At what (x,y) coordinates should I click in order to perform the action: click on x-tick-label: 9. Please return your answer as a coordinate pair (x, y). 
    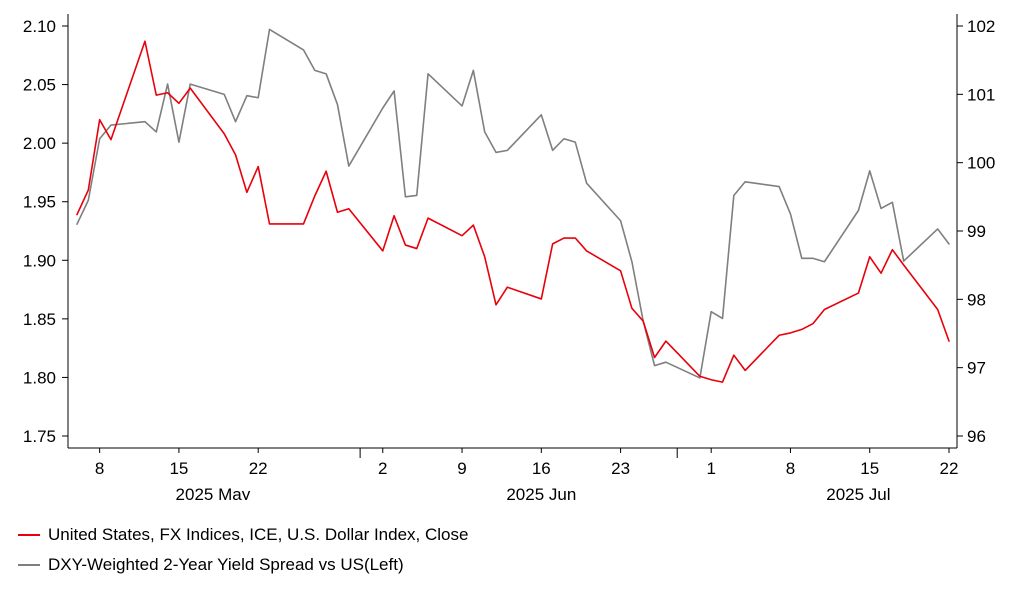
    Looking at the image, I should click on (461, 468).